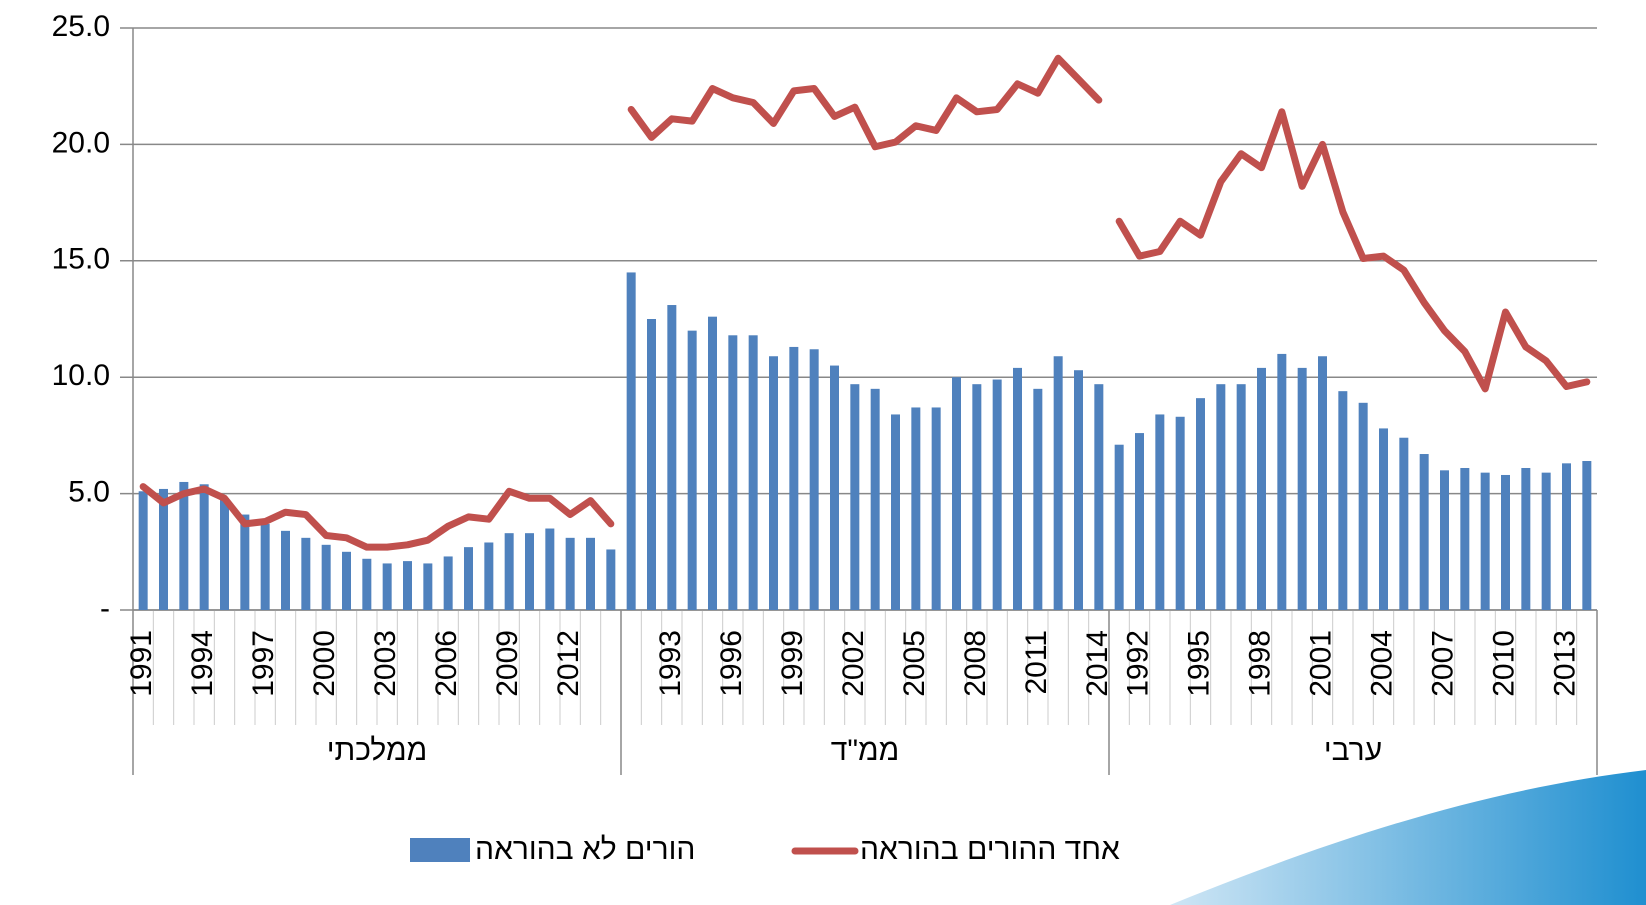 The height and width of the screenshot is (905, 1646). What do you see at coordinates (507, 663) in the screenshot?
I see `x-tick-label: 2009` at bounding box center [507, 663].